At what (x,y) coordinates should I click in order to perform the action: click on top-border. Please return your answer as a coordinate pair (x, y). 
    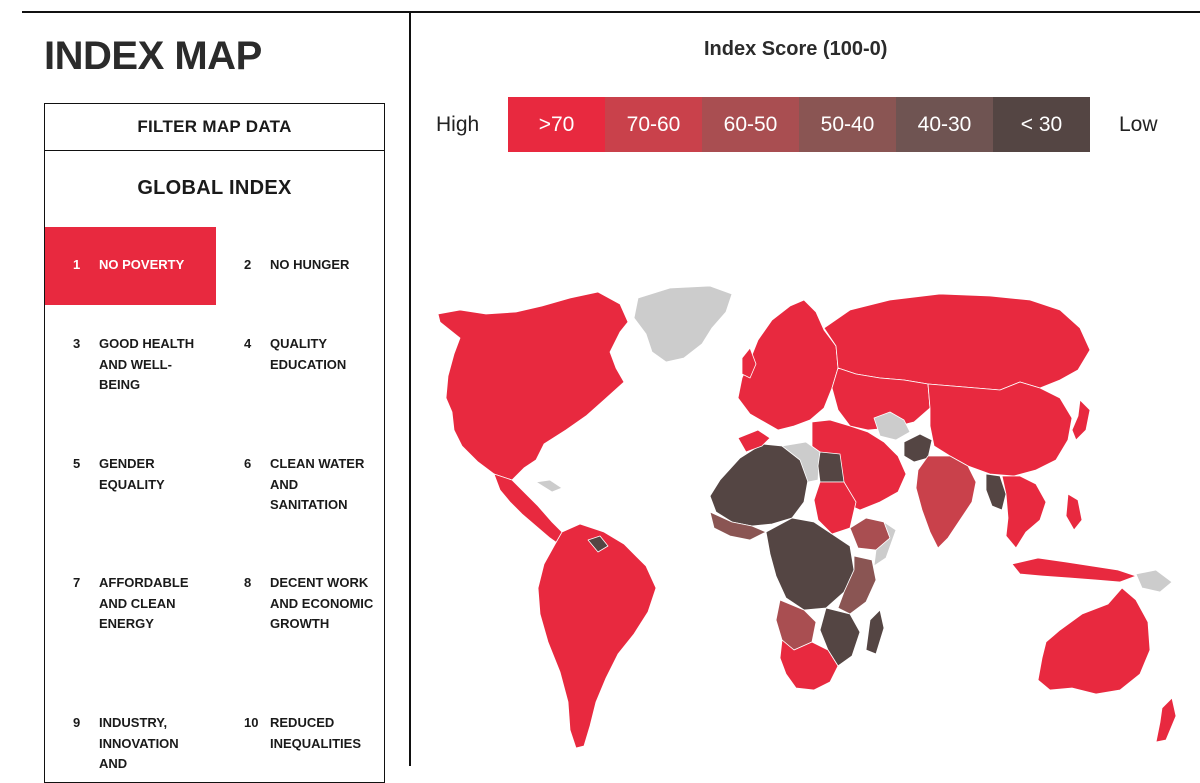
    Looking at the image, I should click on (611, 12).